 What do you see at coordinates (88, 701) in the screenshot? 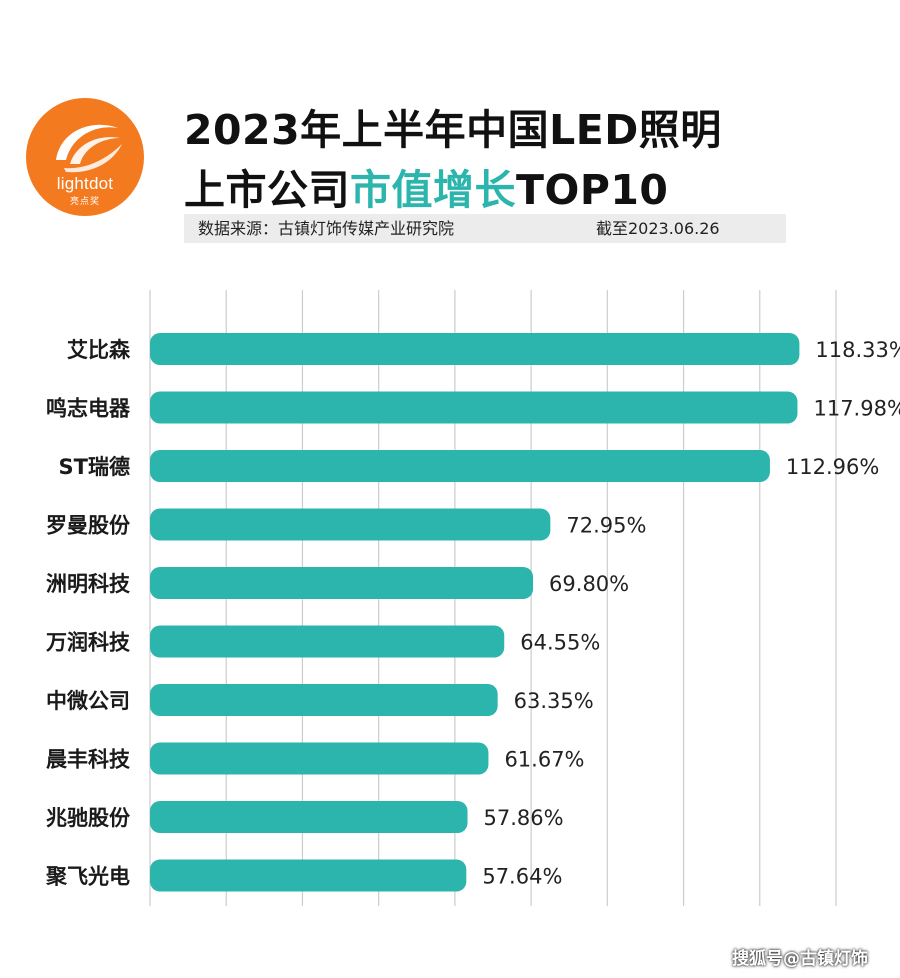
I see `category-label: 中微公司` at bounding box center [88, 701].